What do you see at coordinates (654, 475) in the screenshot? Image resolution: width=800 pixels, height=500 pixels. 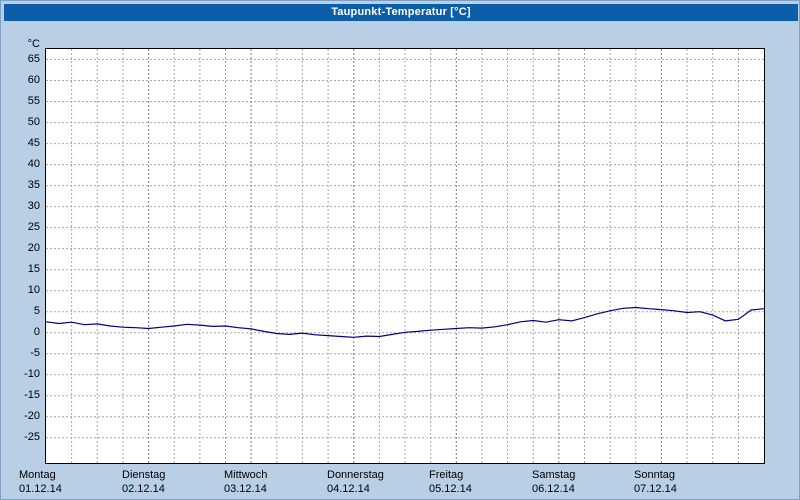 I see `day-name-label: Sonntag` at bounding box center [654, 475].